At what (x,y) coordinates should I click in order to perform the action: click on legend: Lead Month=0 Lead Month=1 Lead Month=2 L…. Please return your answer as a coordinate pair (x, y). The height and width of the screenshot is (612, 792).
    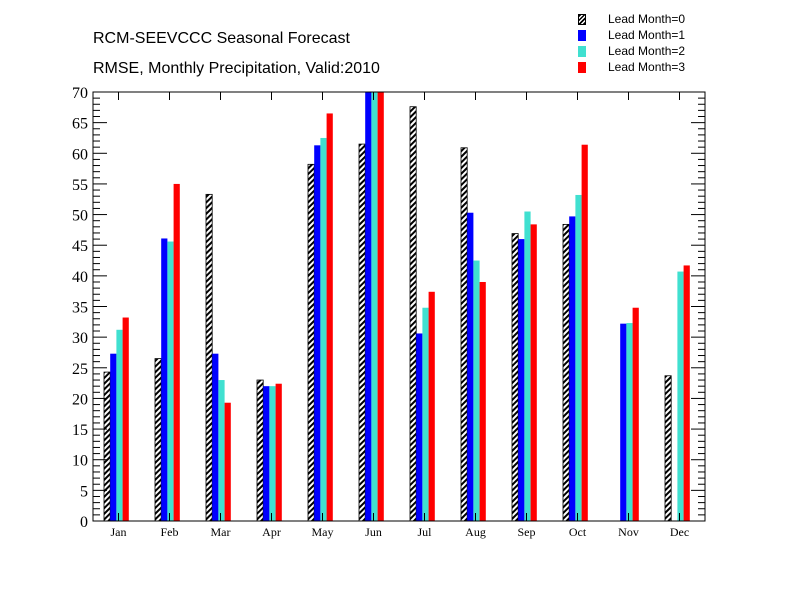
    Looking at the image, I should click on (631, 43).